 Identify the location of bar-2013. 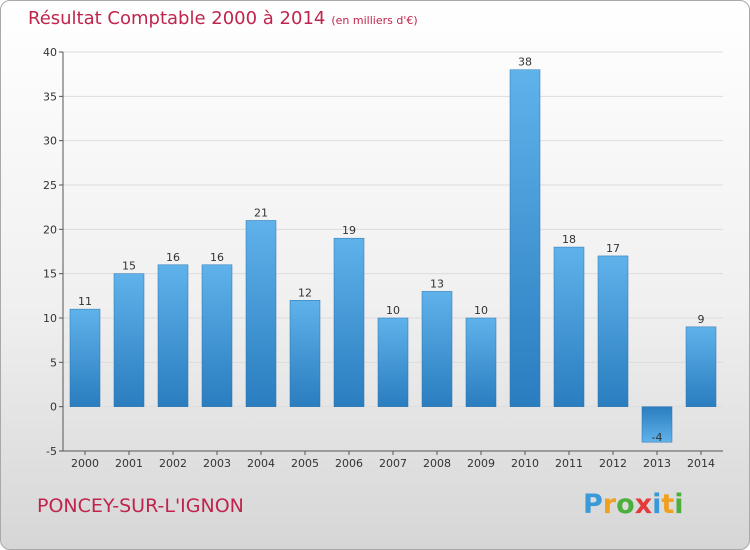
(657, 424).